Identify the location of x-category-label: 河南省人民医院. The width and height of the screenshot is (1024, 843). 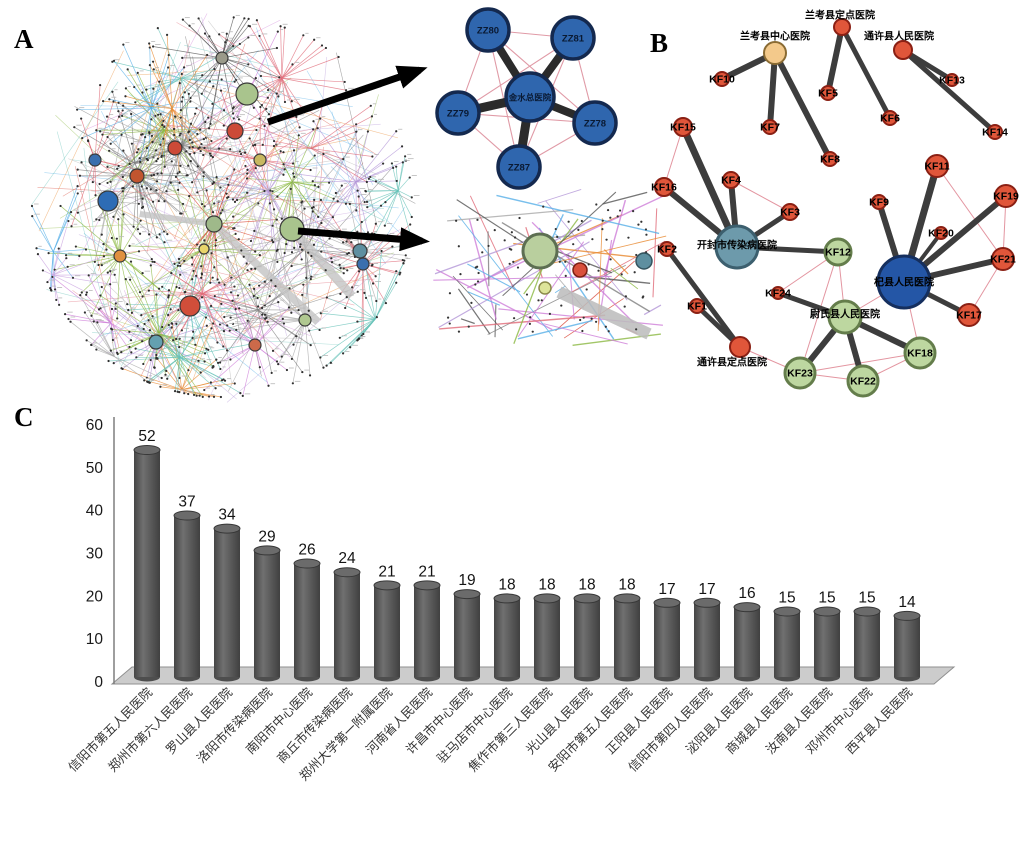
(399, 720).